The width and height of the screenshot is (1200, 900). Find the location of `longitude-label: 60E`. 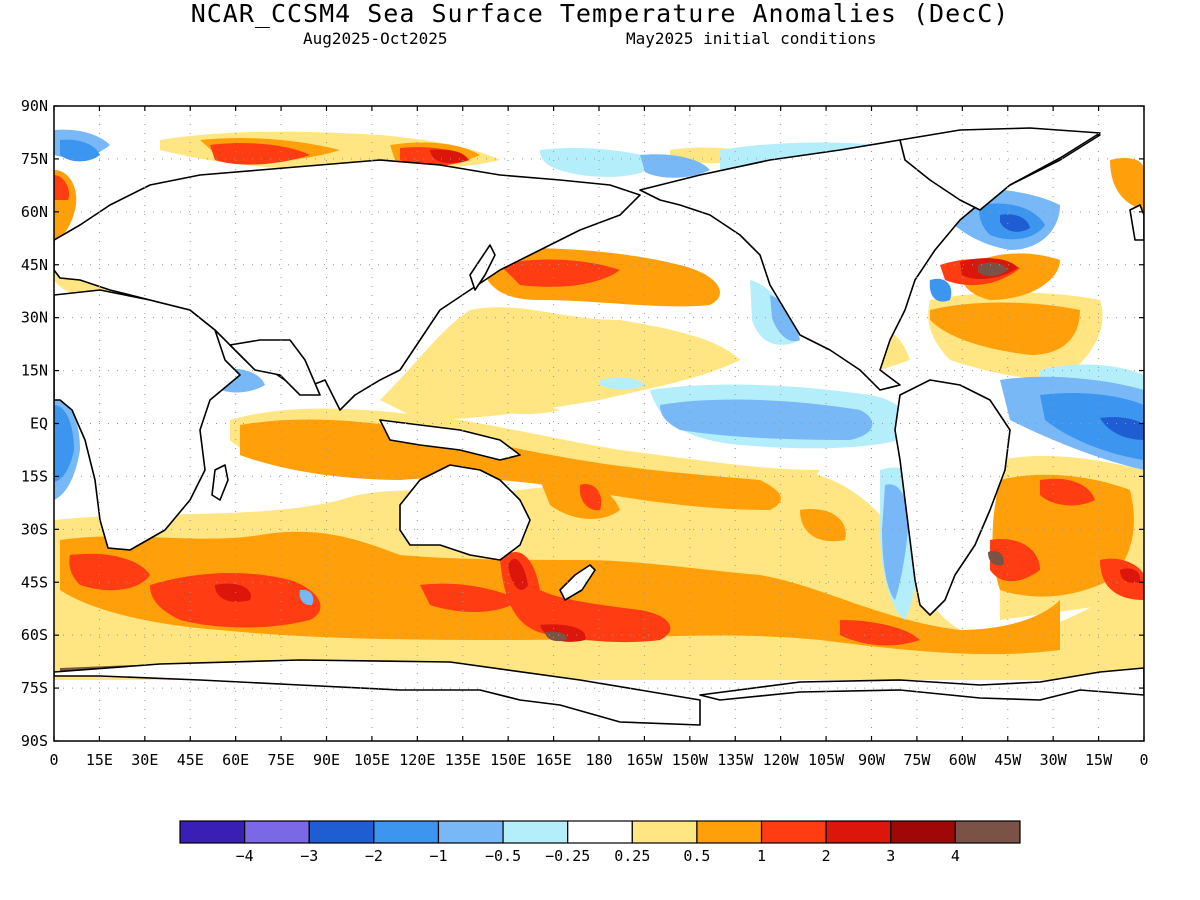

longitude-label: 60E is located at coordinates (235, 760).